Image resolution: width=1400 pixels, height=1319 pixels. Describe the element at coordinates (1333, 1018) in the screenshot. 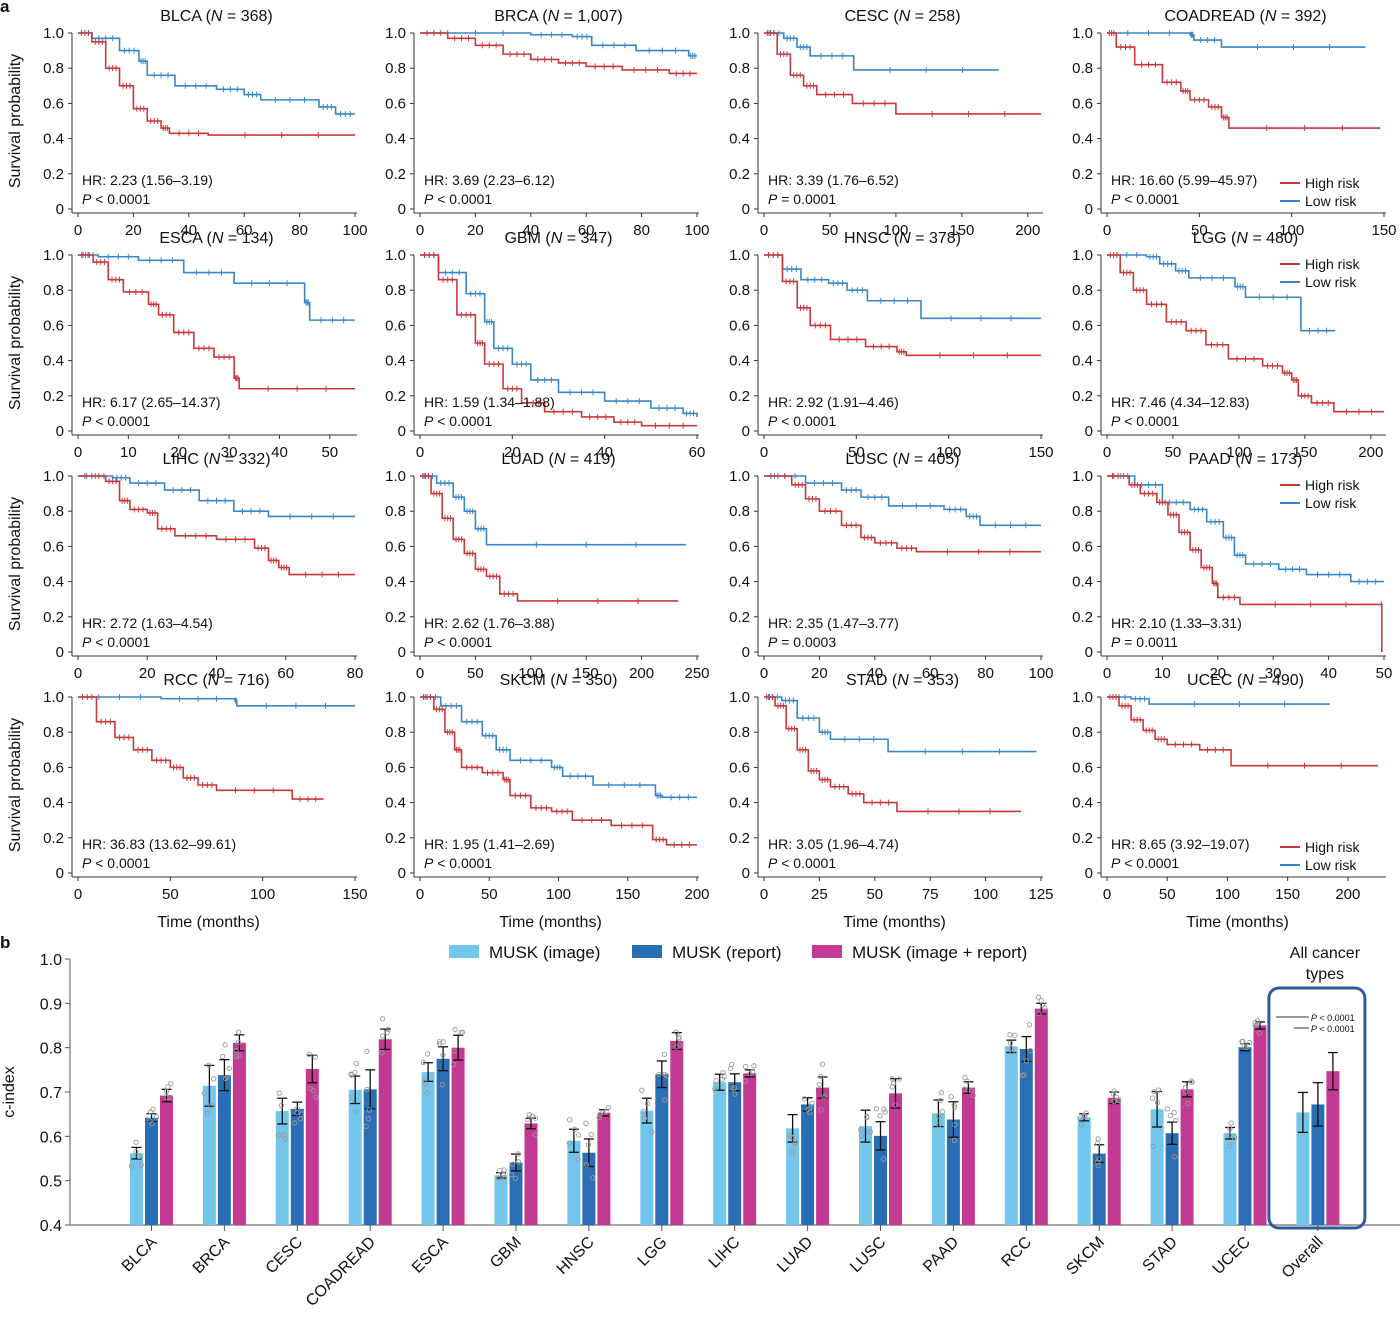

I see `significance-label-1: P < 0.0001` at that location.